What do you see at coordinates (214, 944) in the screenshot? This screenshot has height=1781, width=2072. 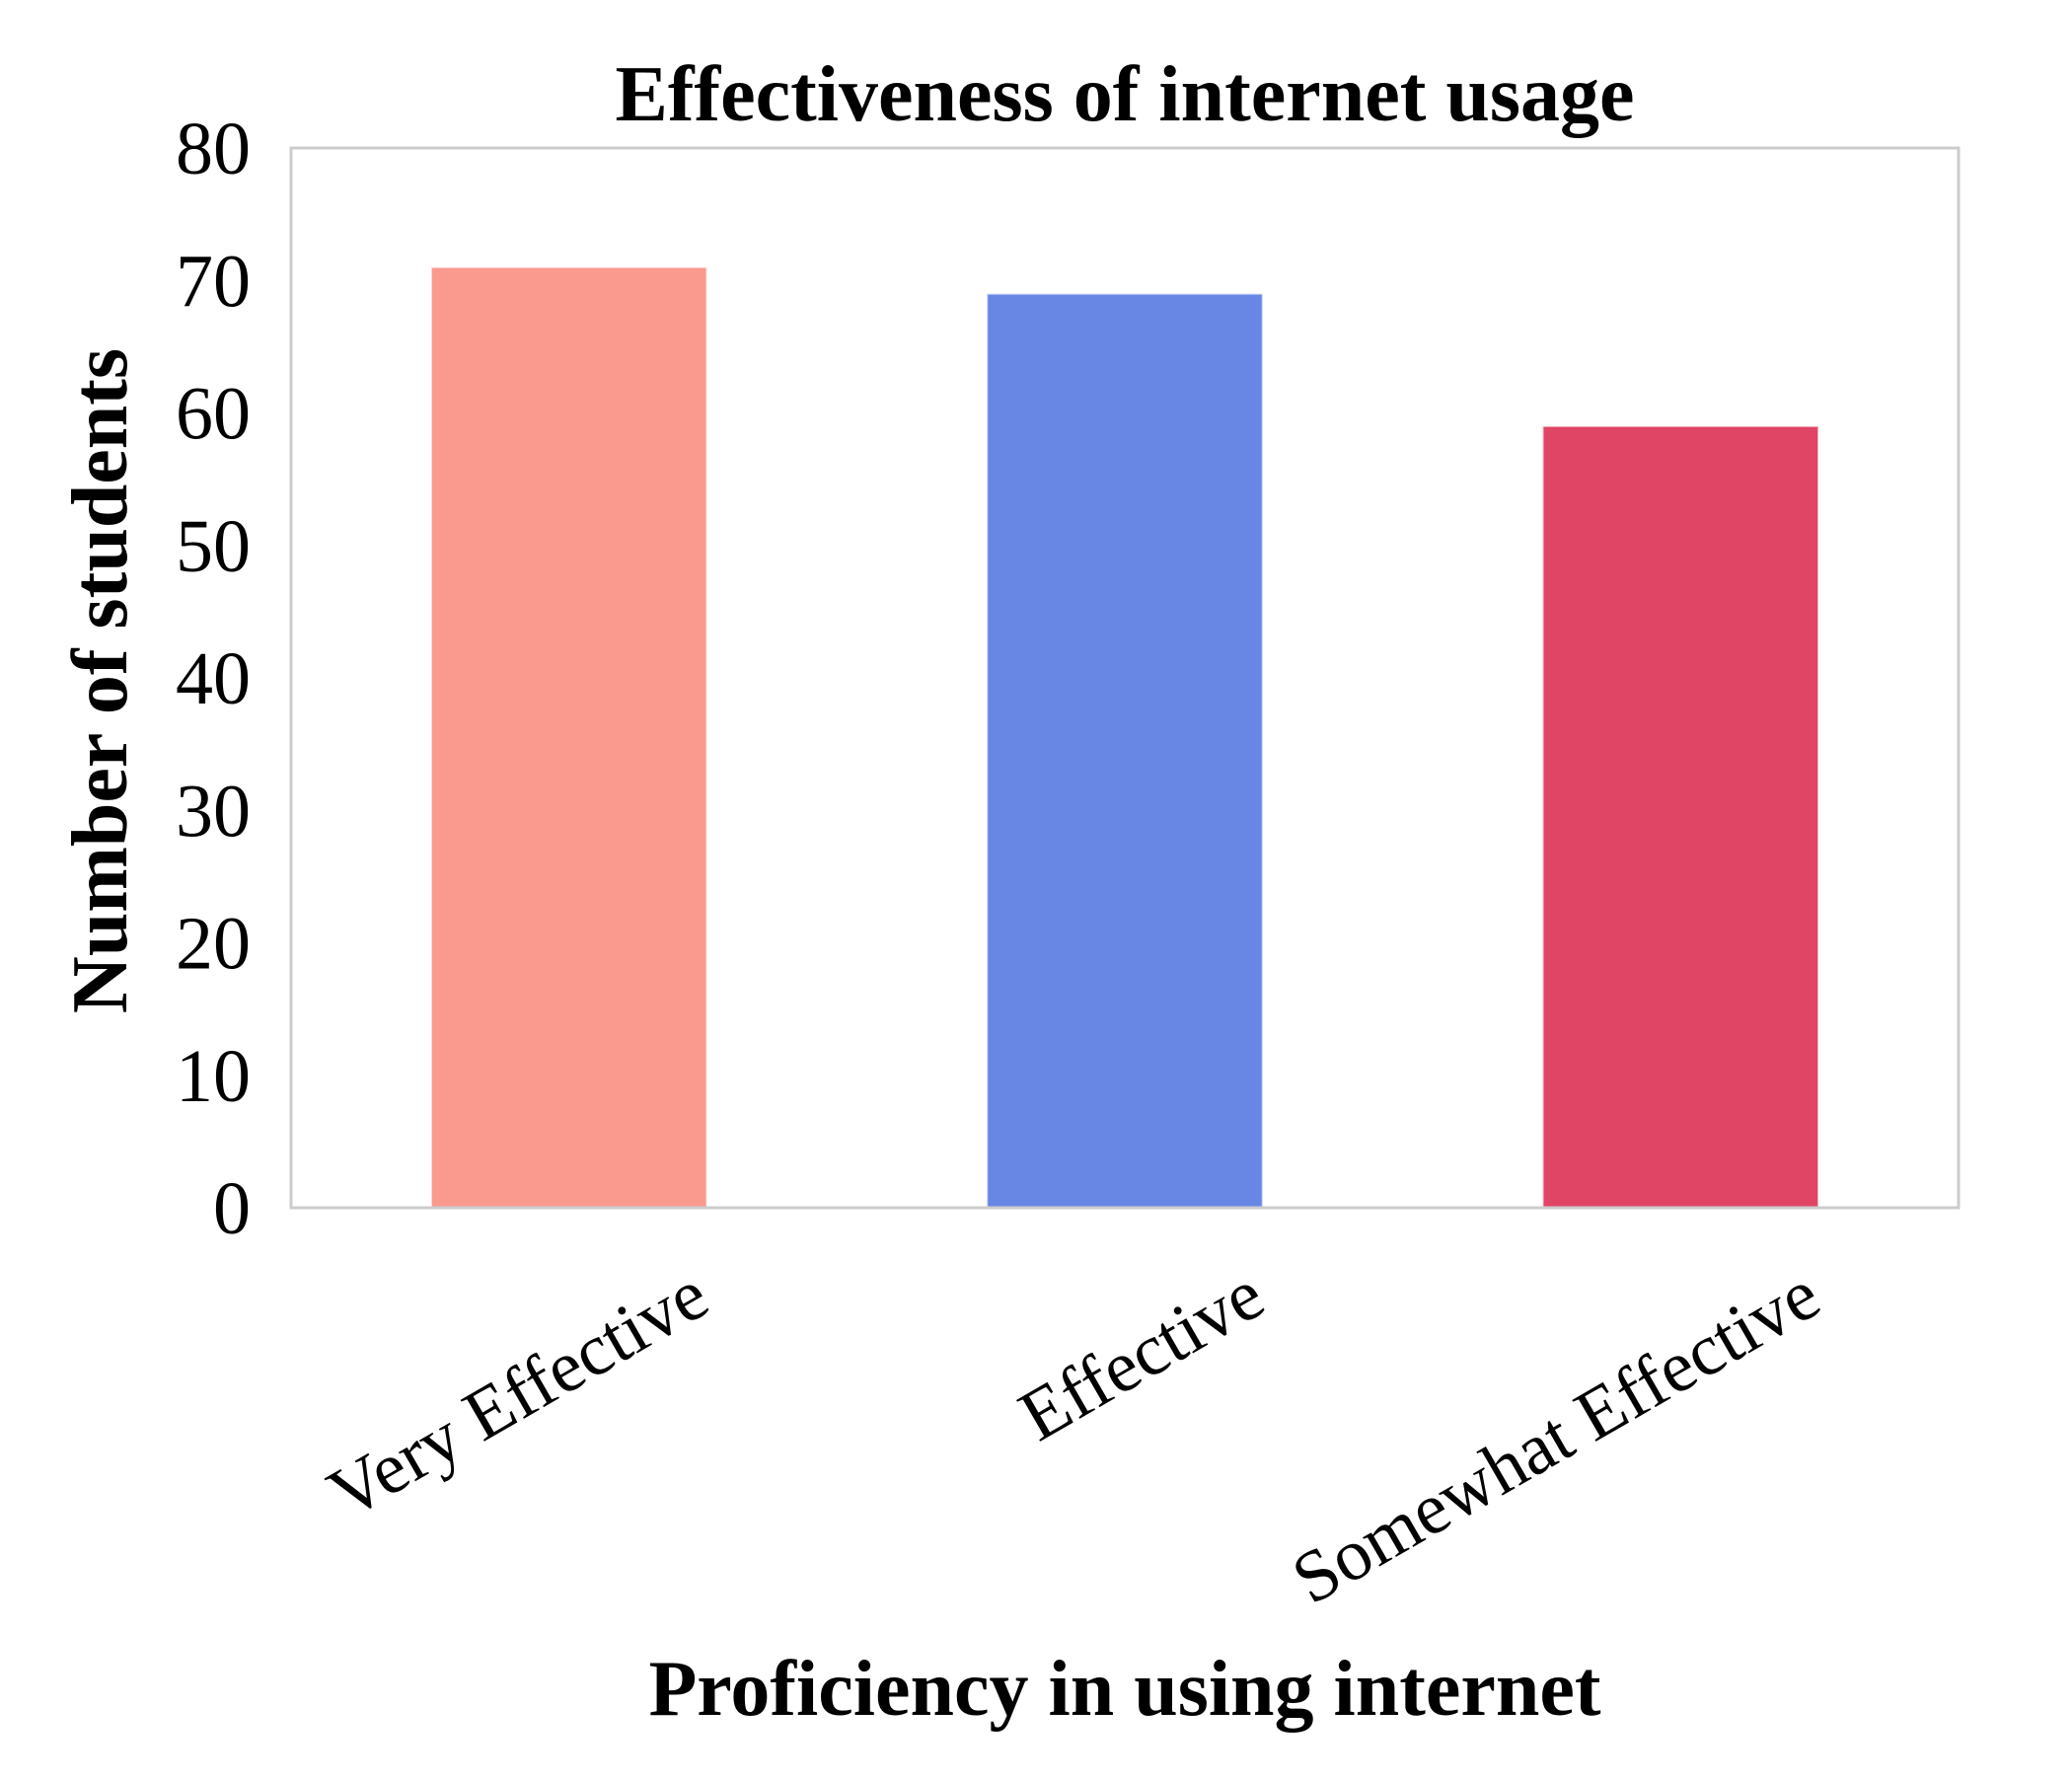 I see `y-tick-label: 20` at bounding box center [214, 944].